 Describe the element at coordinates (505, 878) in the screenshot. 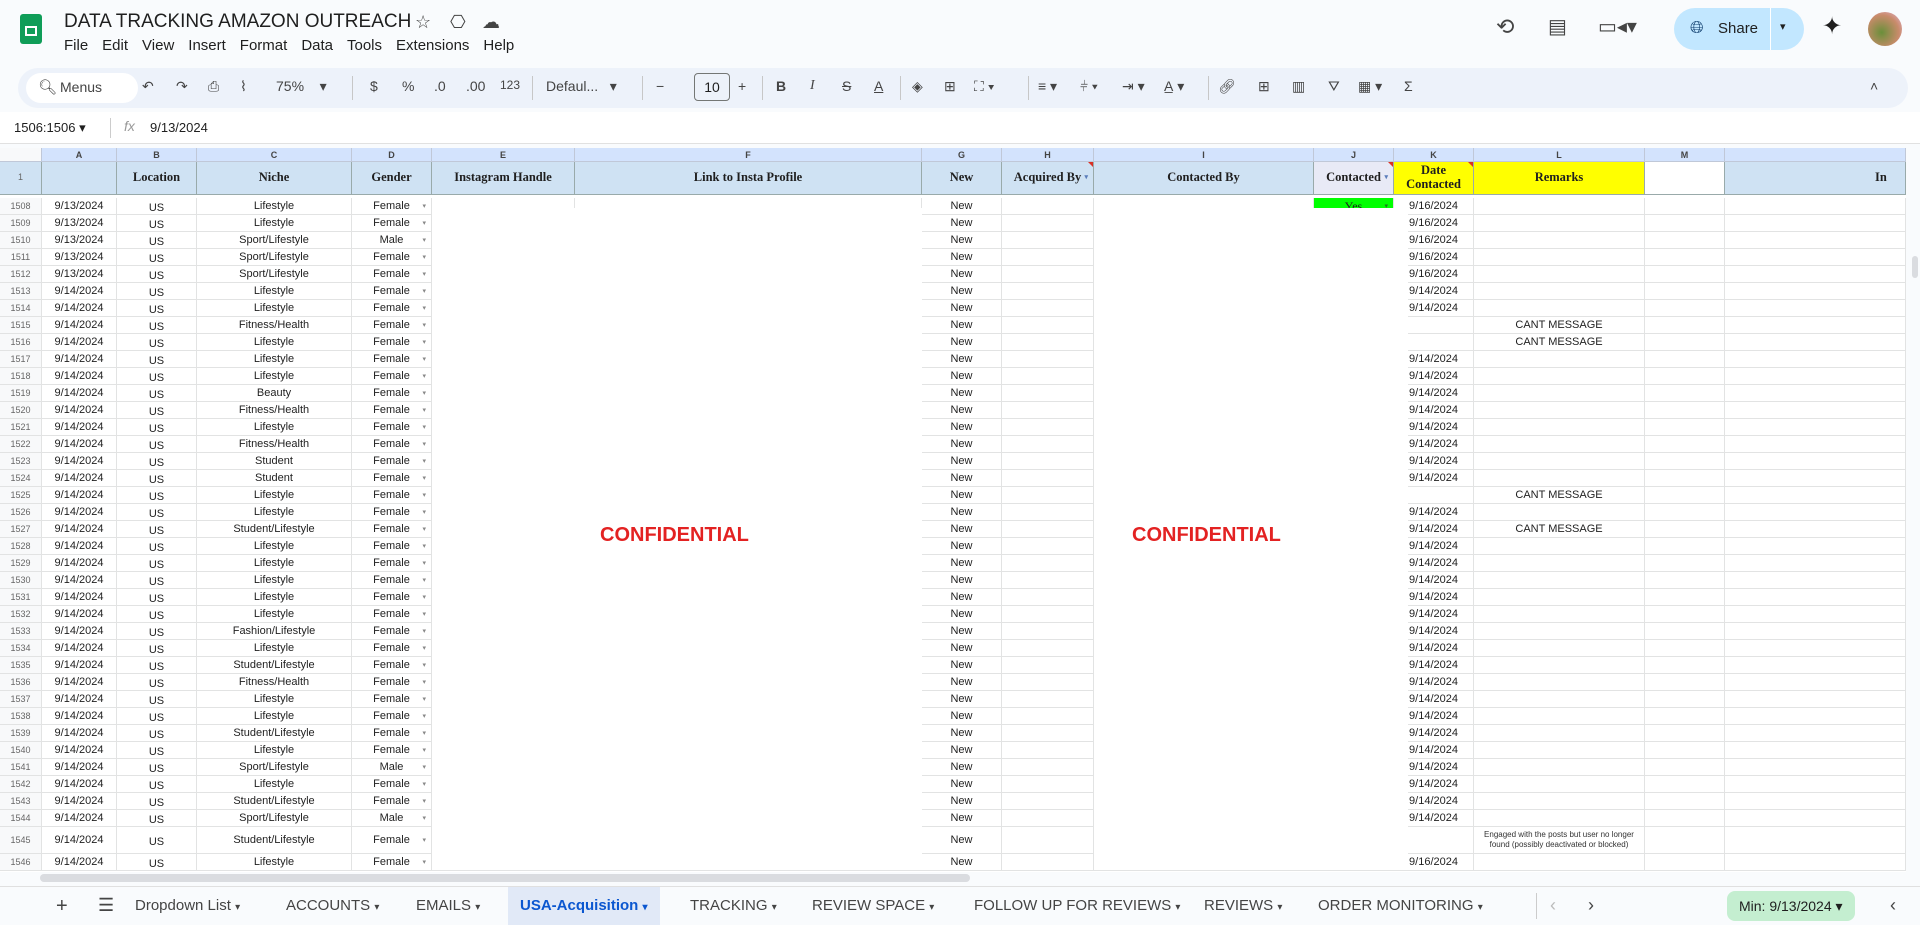

I see `horizontal-scrollbar` at that location.